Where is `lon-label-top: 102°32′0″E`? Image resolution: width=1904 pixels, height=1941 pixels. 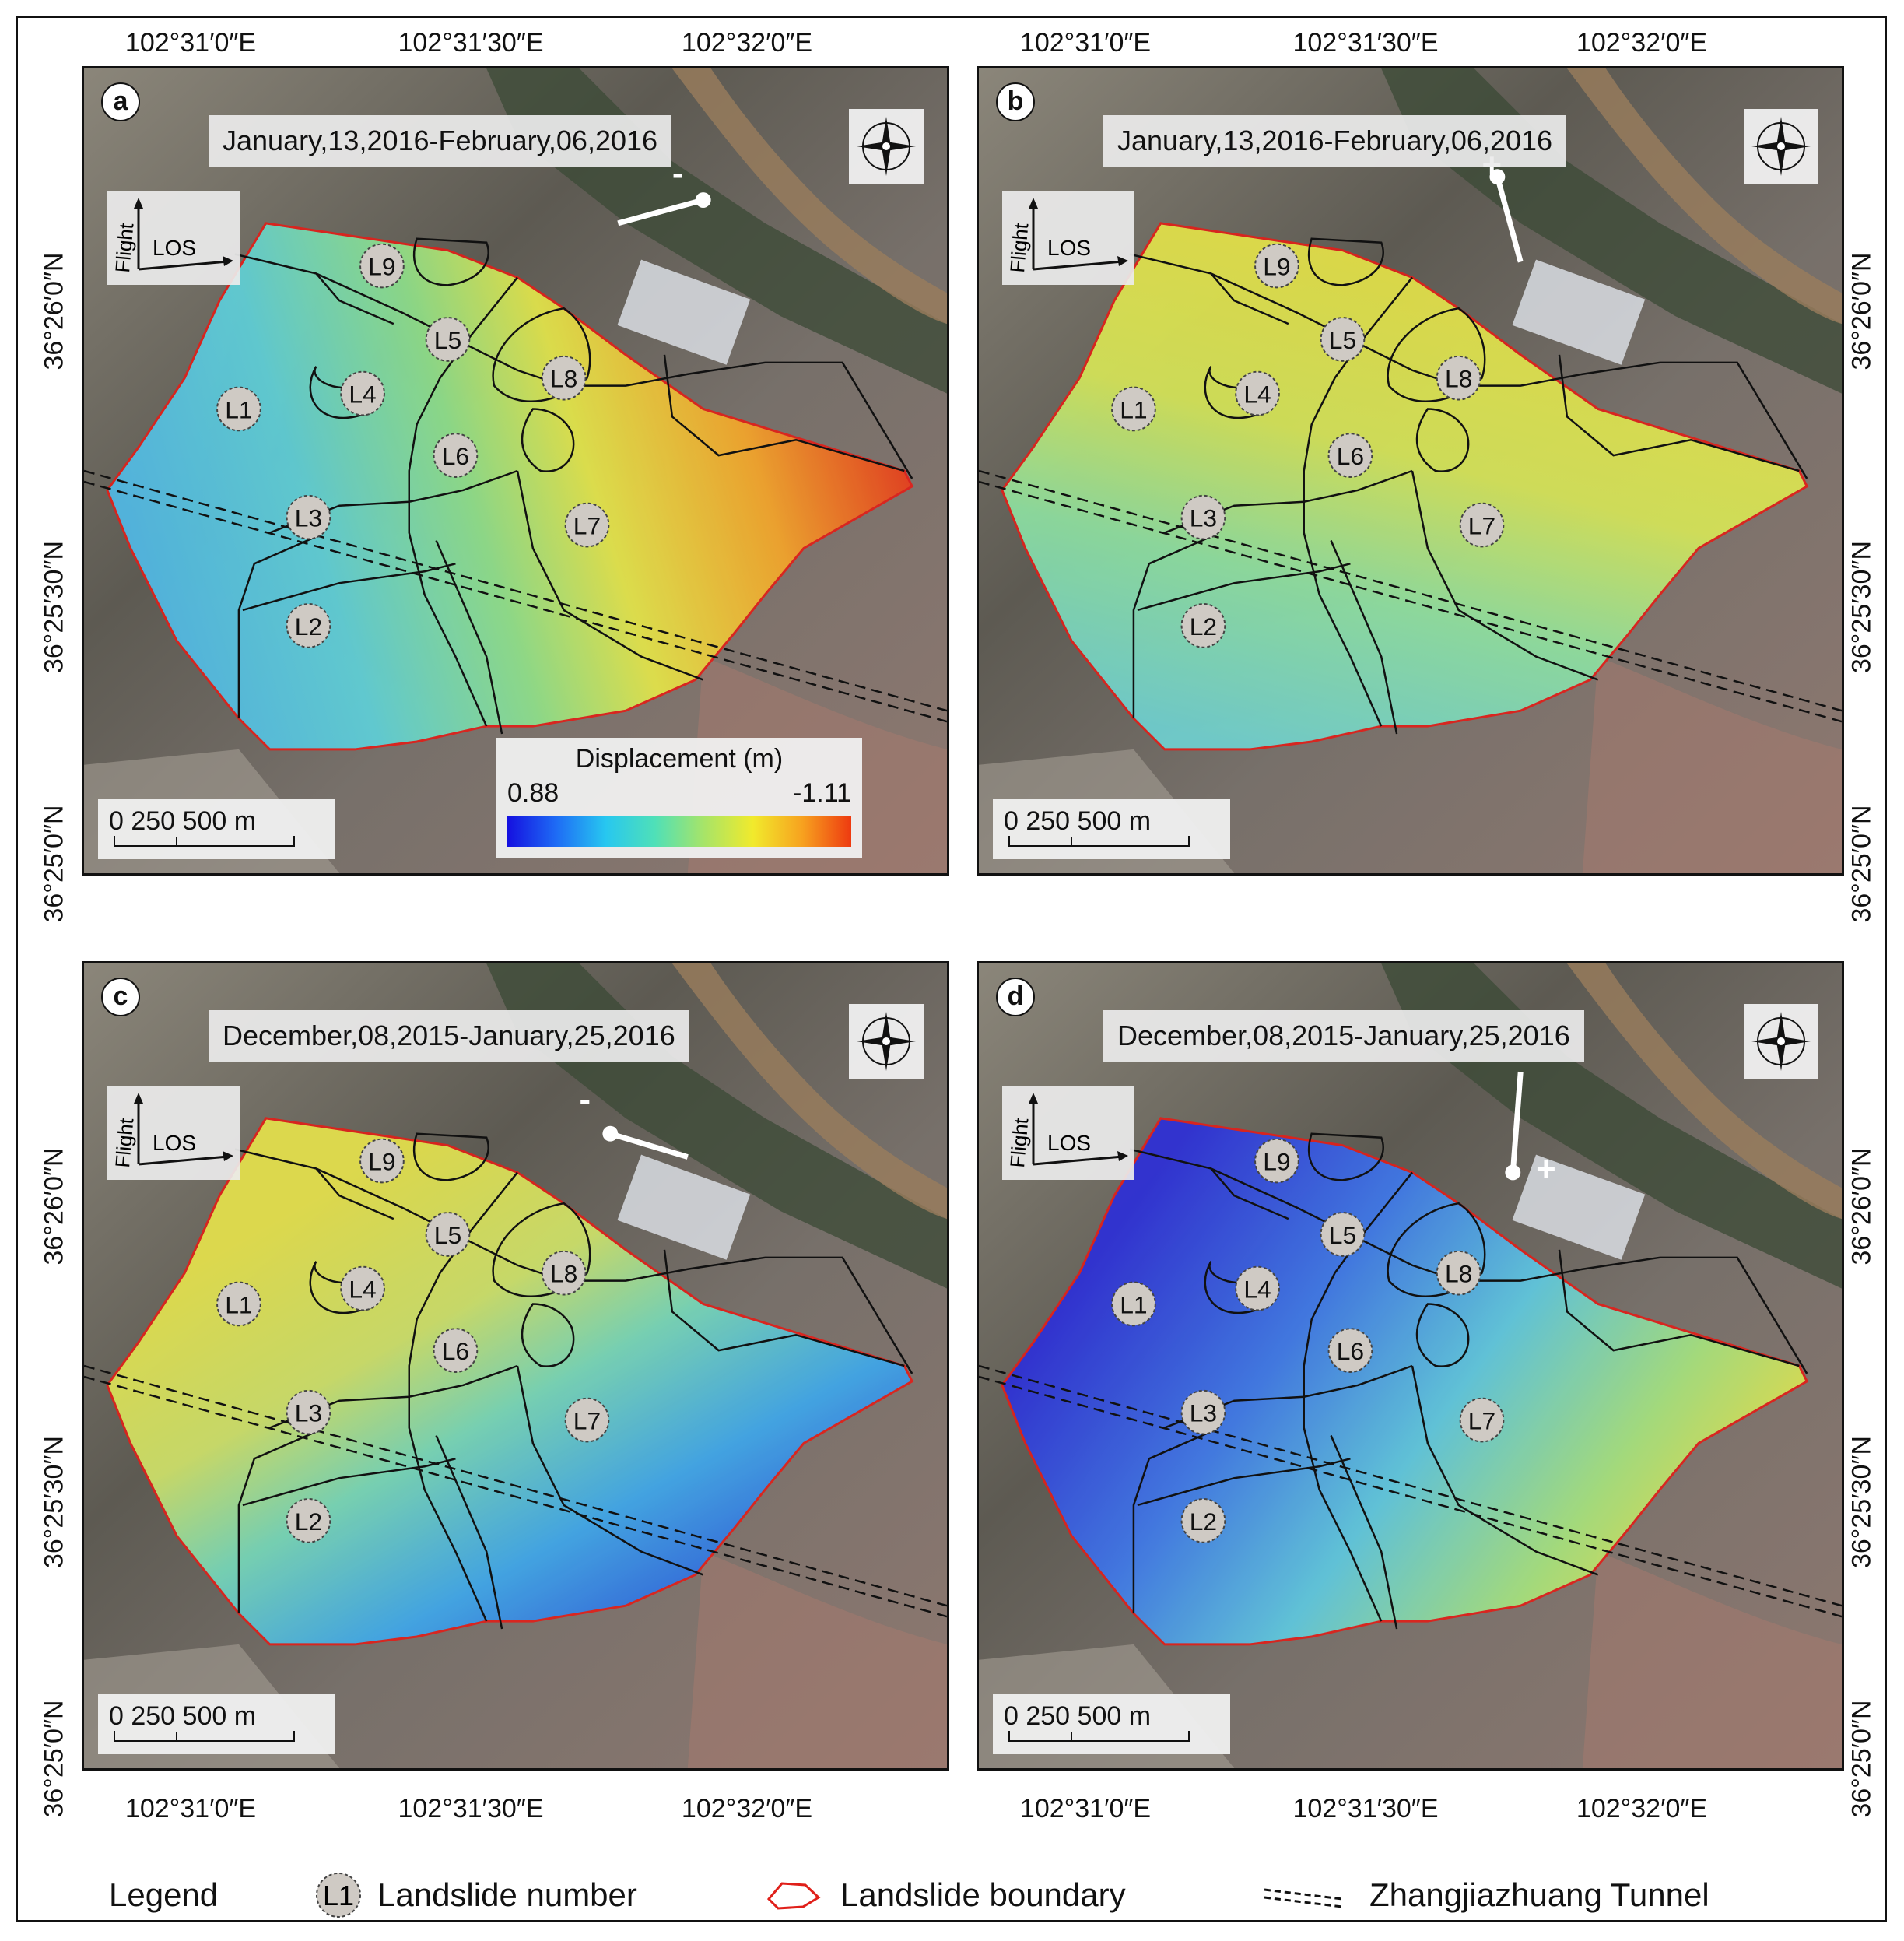
lon-label-top: 102°32′0″E is located at coordinates (1642, 43).